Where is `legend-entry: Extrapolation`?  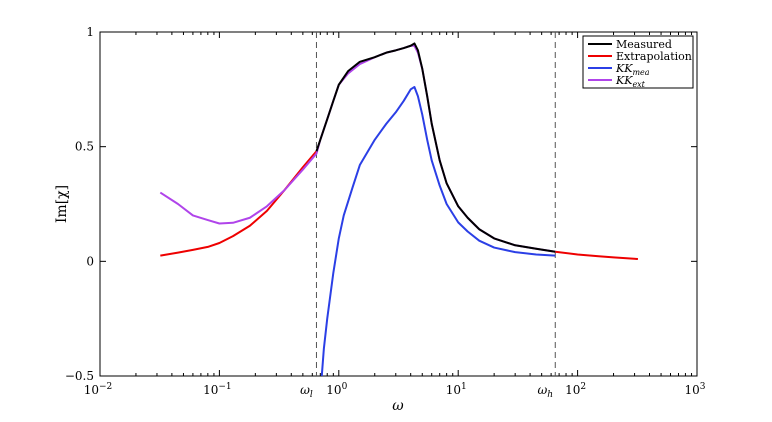
legend-entry: Extrapolation is located at coordinates (654, 56).